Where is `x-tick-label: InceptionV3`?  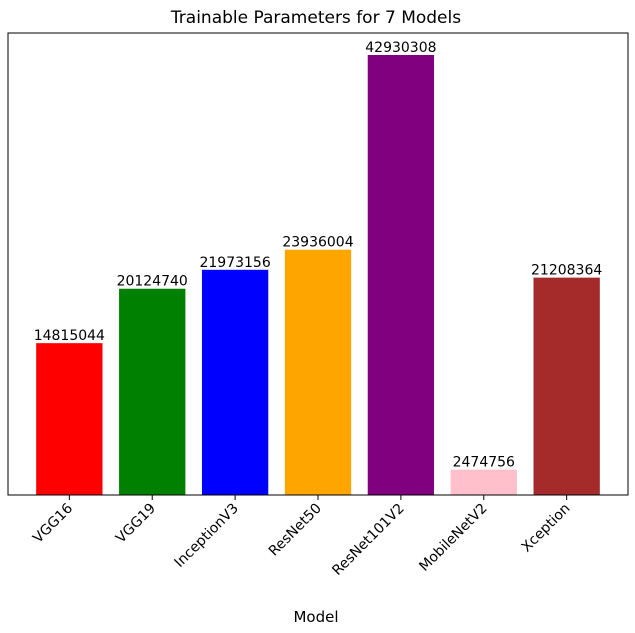
x-tick-label: InceptionV3 is located at coordinates (207, 536).